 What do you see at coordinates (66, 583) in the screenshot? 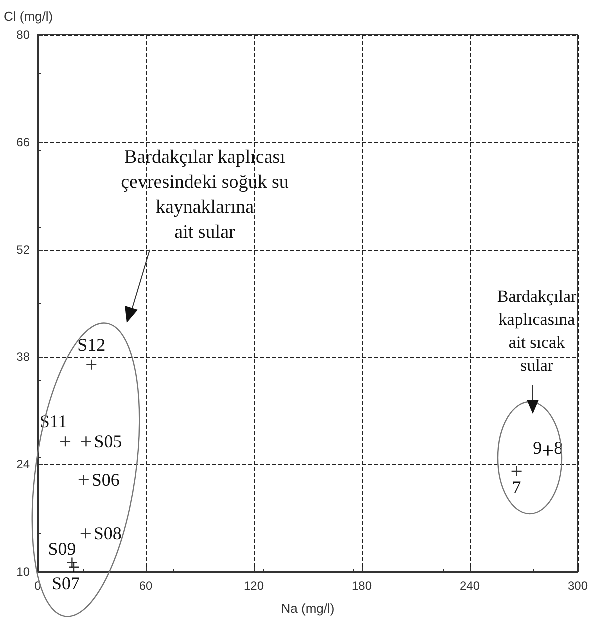
I see `annotation: S07` at bounding box center [66, 583].